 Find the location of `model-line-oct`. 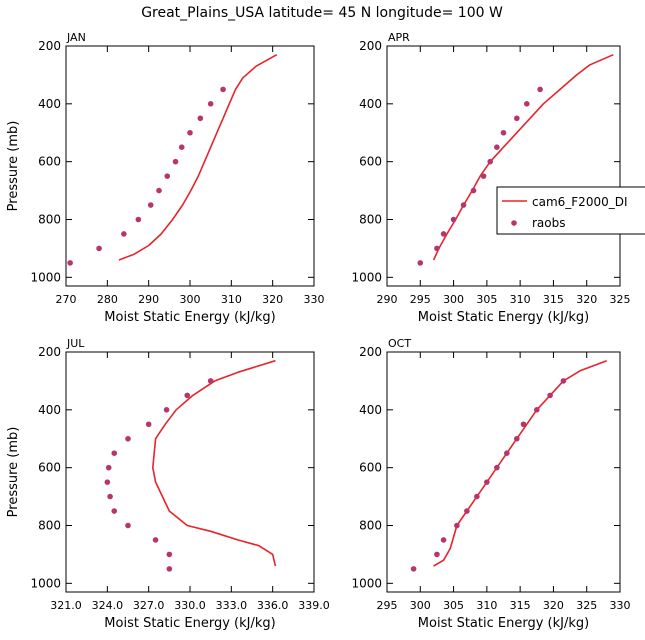

model-line-oct is located at coordinates (520, 463).